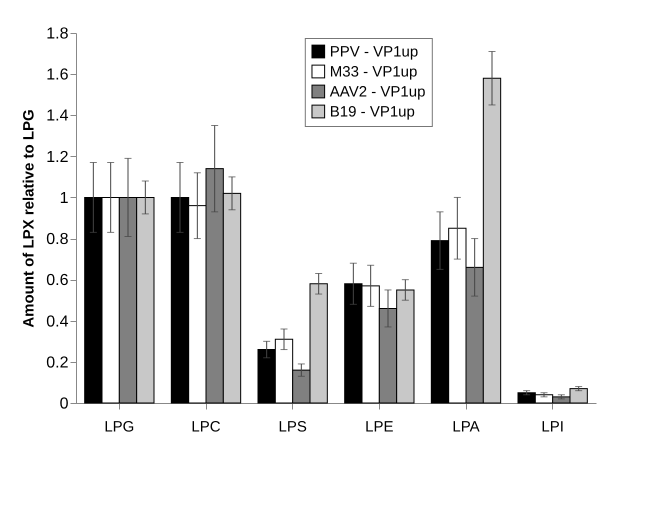 The image size is (660, 506). What do you see at coordinates (29, 218) in the screenshot?
I see `y-axis-title: Amount of LPX relative to LPG` at bounding box center [29, 218].